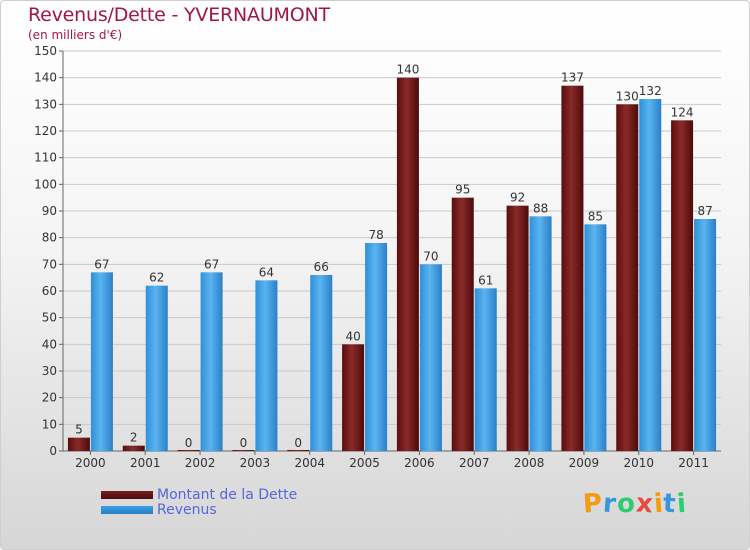 The image size is (750, 550). I want to click on y-tick-label: 20, so click(49, 398).